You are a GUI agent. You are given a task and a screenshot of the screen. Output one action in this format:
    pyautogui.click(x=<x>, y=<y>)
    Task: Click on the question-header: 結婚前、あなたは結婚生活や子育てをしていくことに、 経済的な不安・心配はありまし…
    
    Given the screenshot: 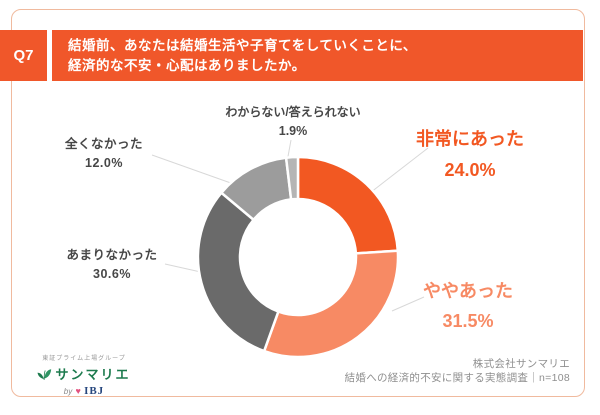 What is the action you would take?
    pyautogui.click(x=317, y=55)
    